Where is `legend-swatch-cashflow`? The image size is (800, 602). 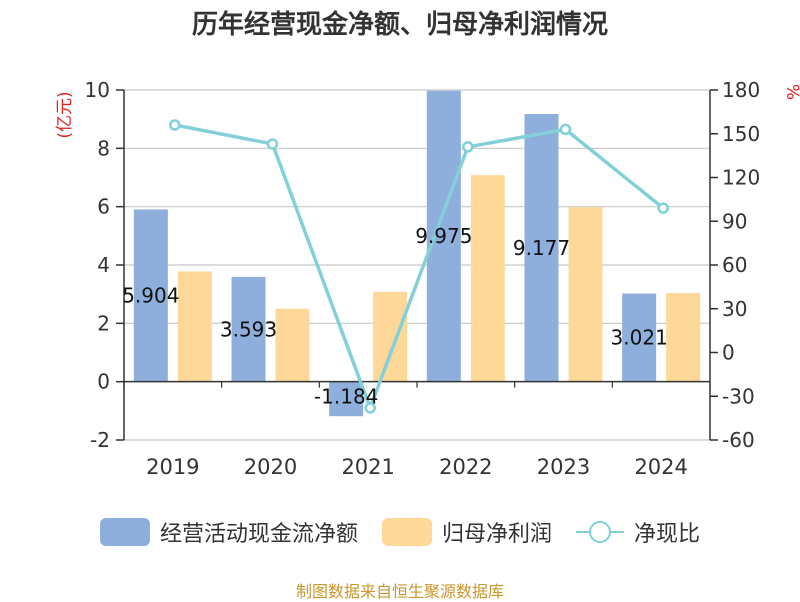 legend-swatch-cashflow is located at coordinates (124, 532).